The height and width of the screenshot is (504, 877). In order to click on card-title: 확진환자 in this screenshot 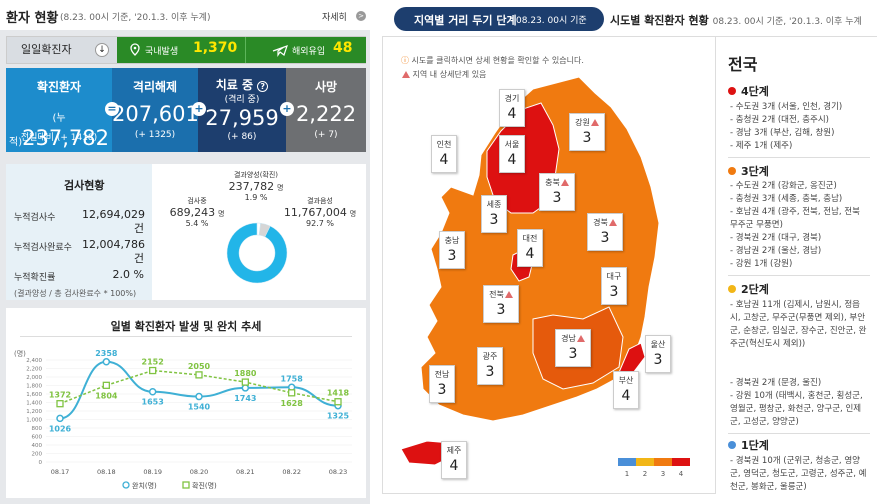, I will do `click(59, 87)`.